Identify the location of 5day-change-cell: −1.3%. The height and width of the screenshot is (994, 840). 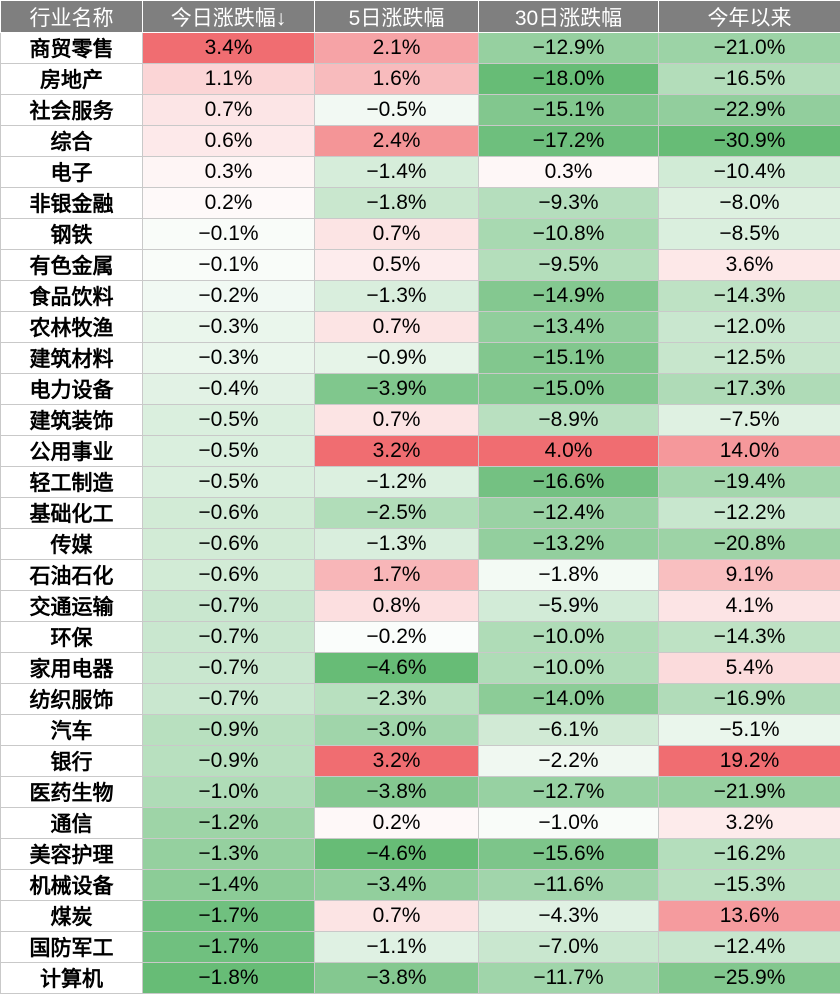
(397, 544).